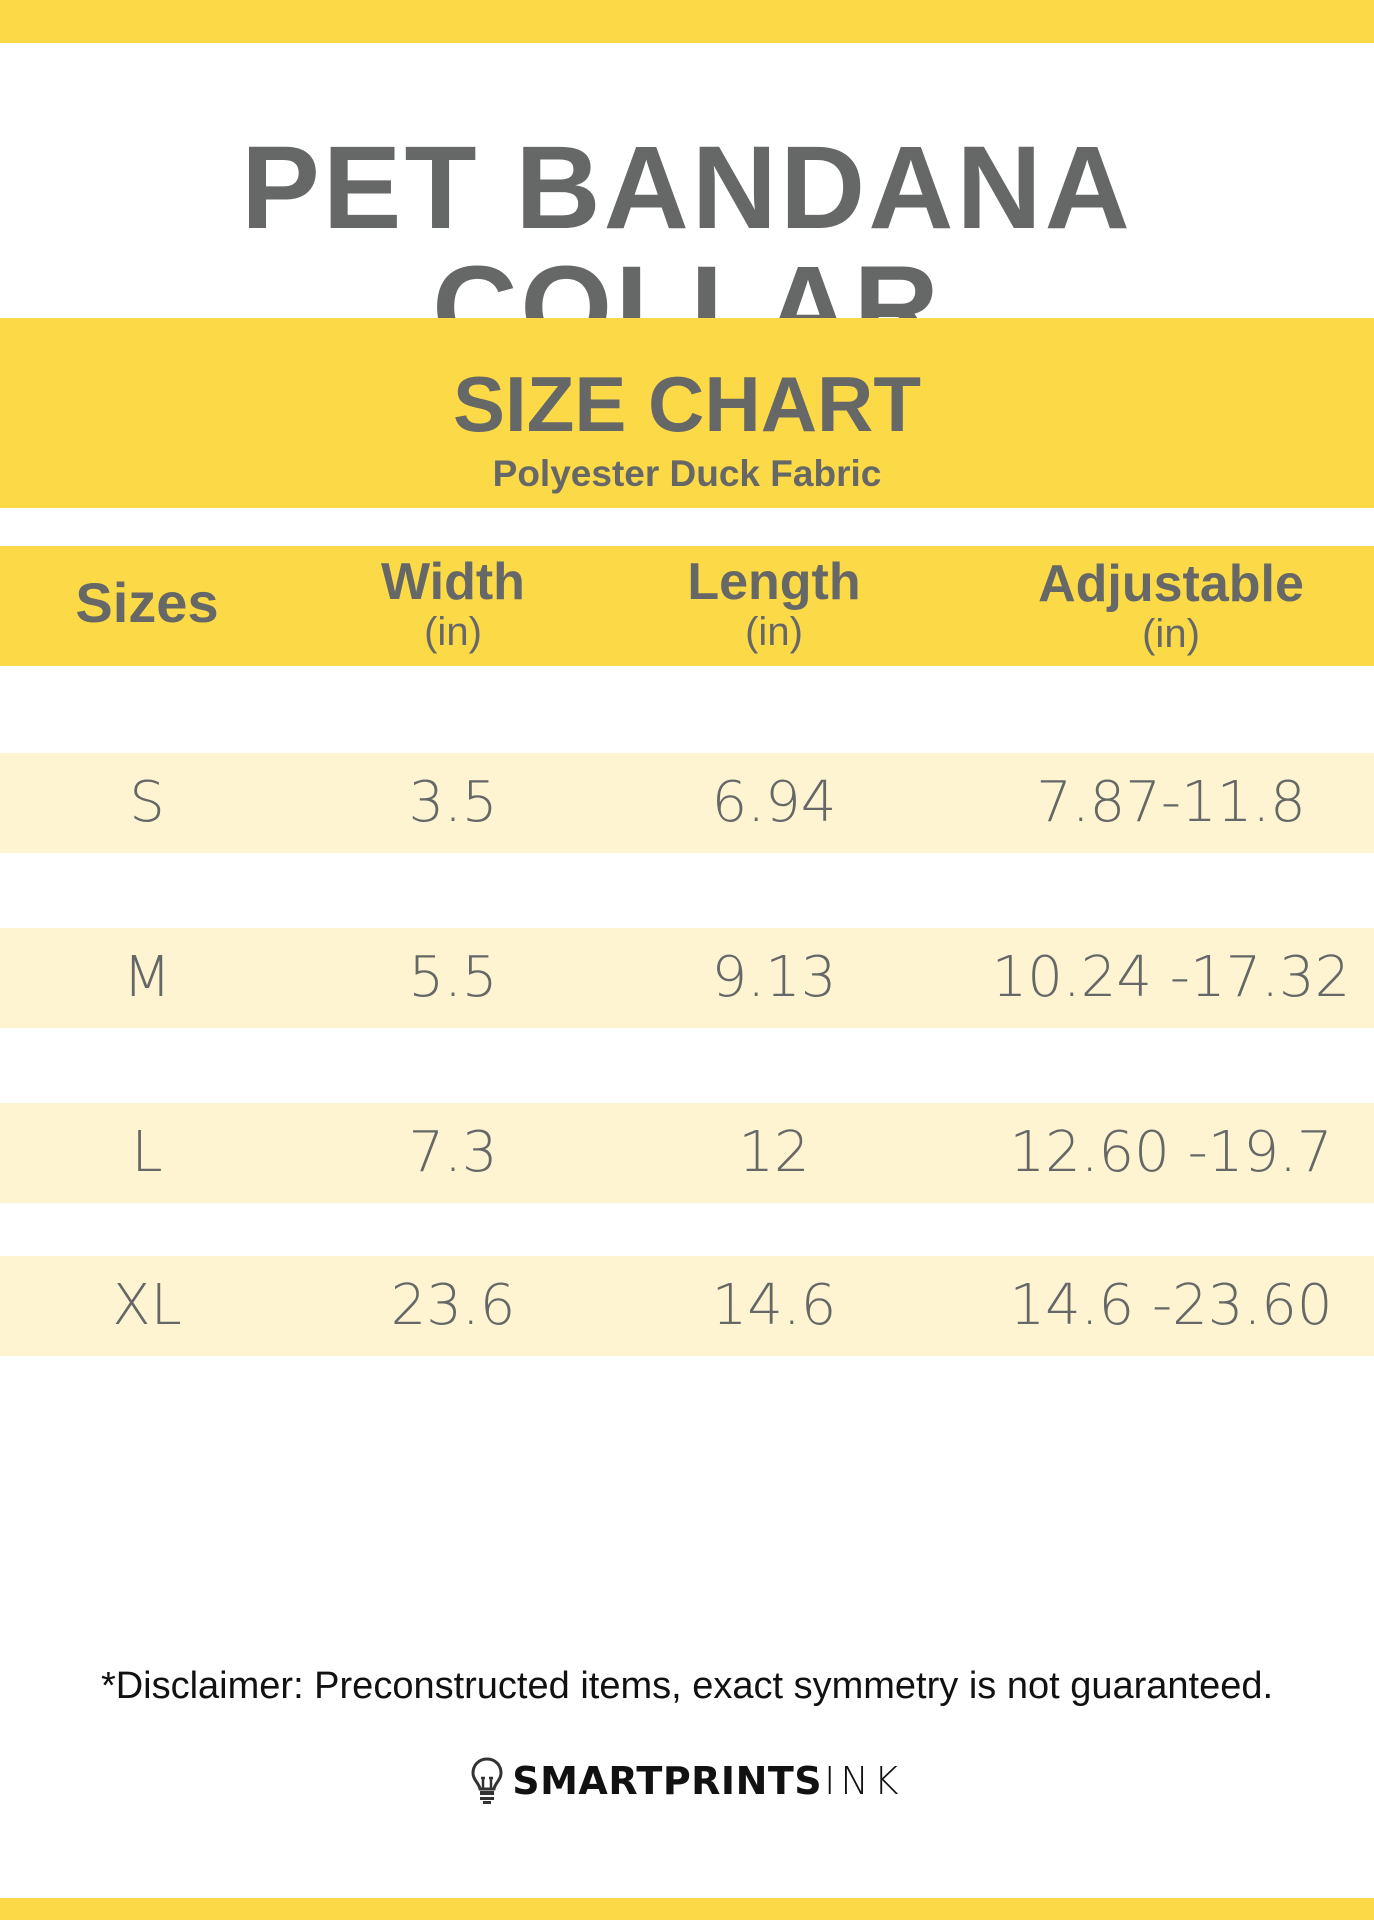 This screenshot has height=1920, width=1374. I want to click on lightbulb-icon, so click(487, 1780).